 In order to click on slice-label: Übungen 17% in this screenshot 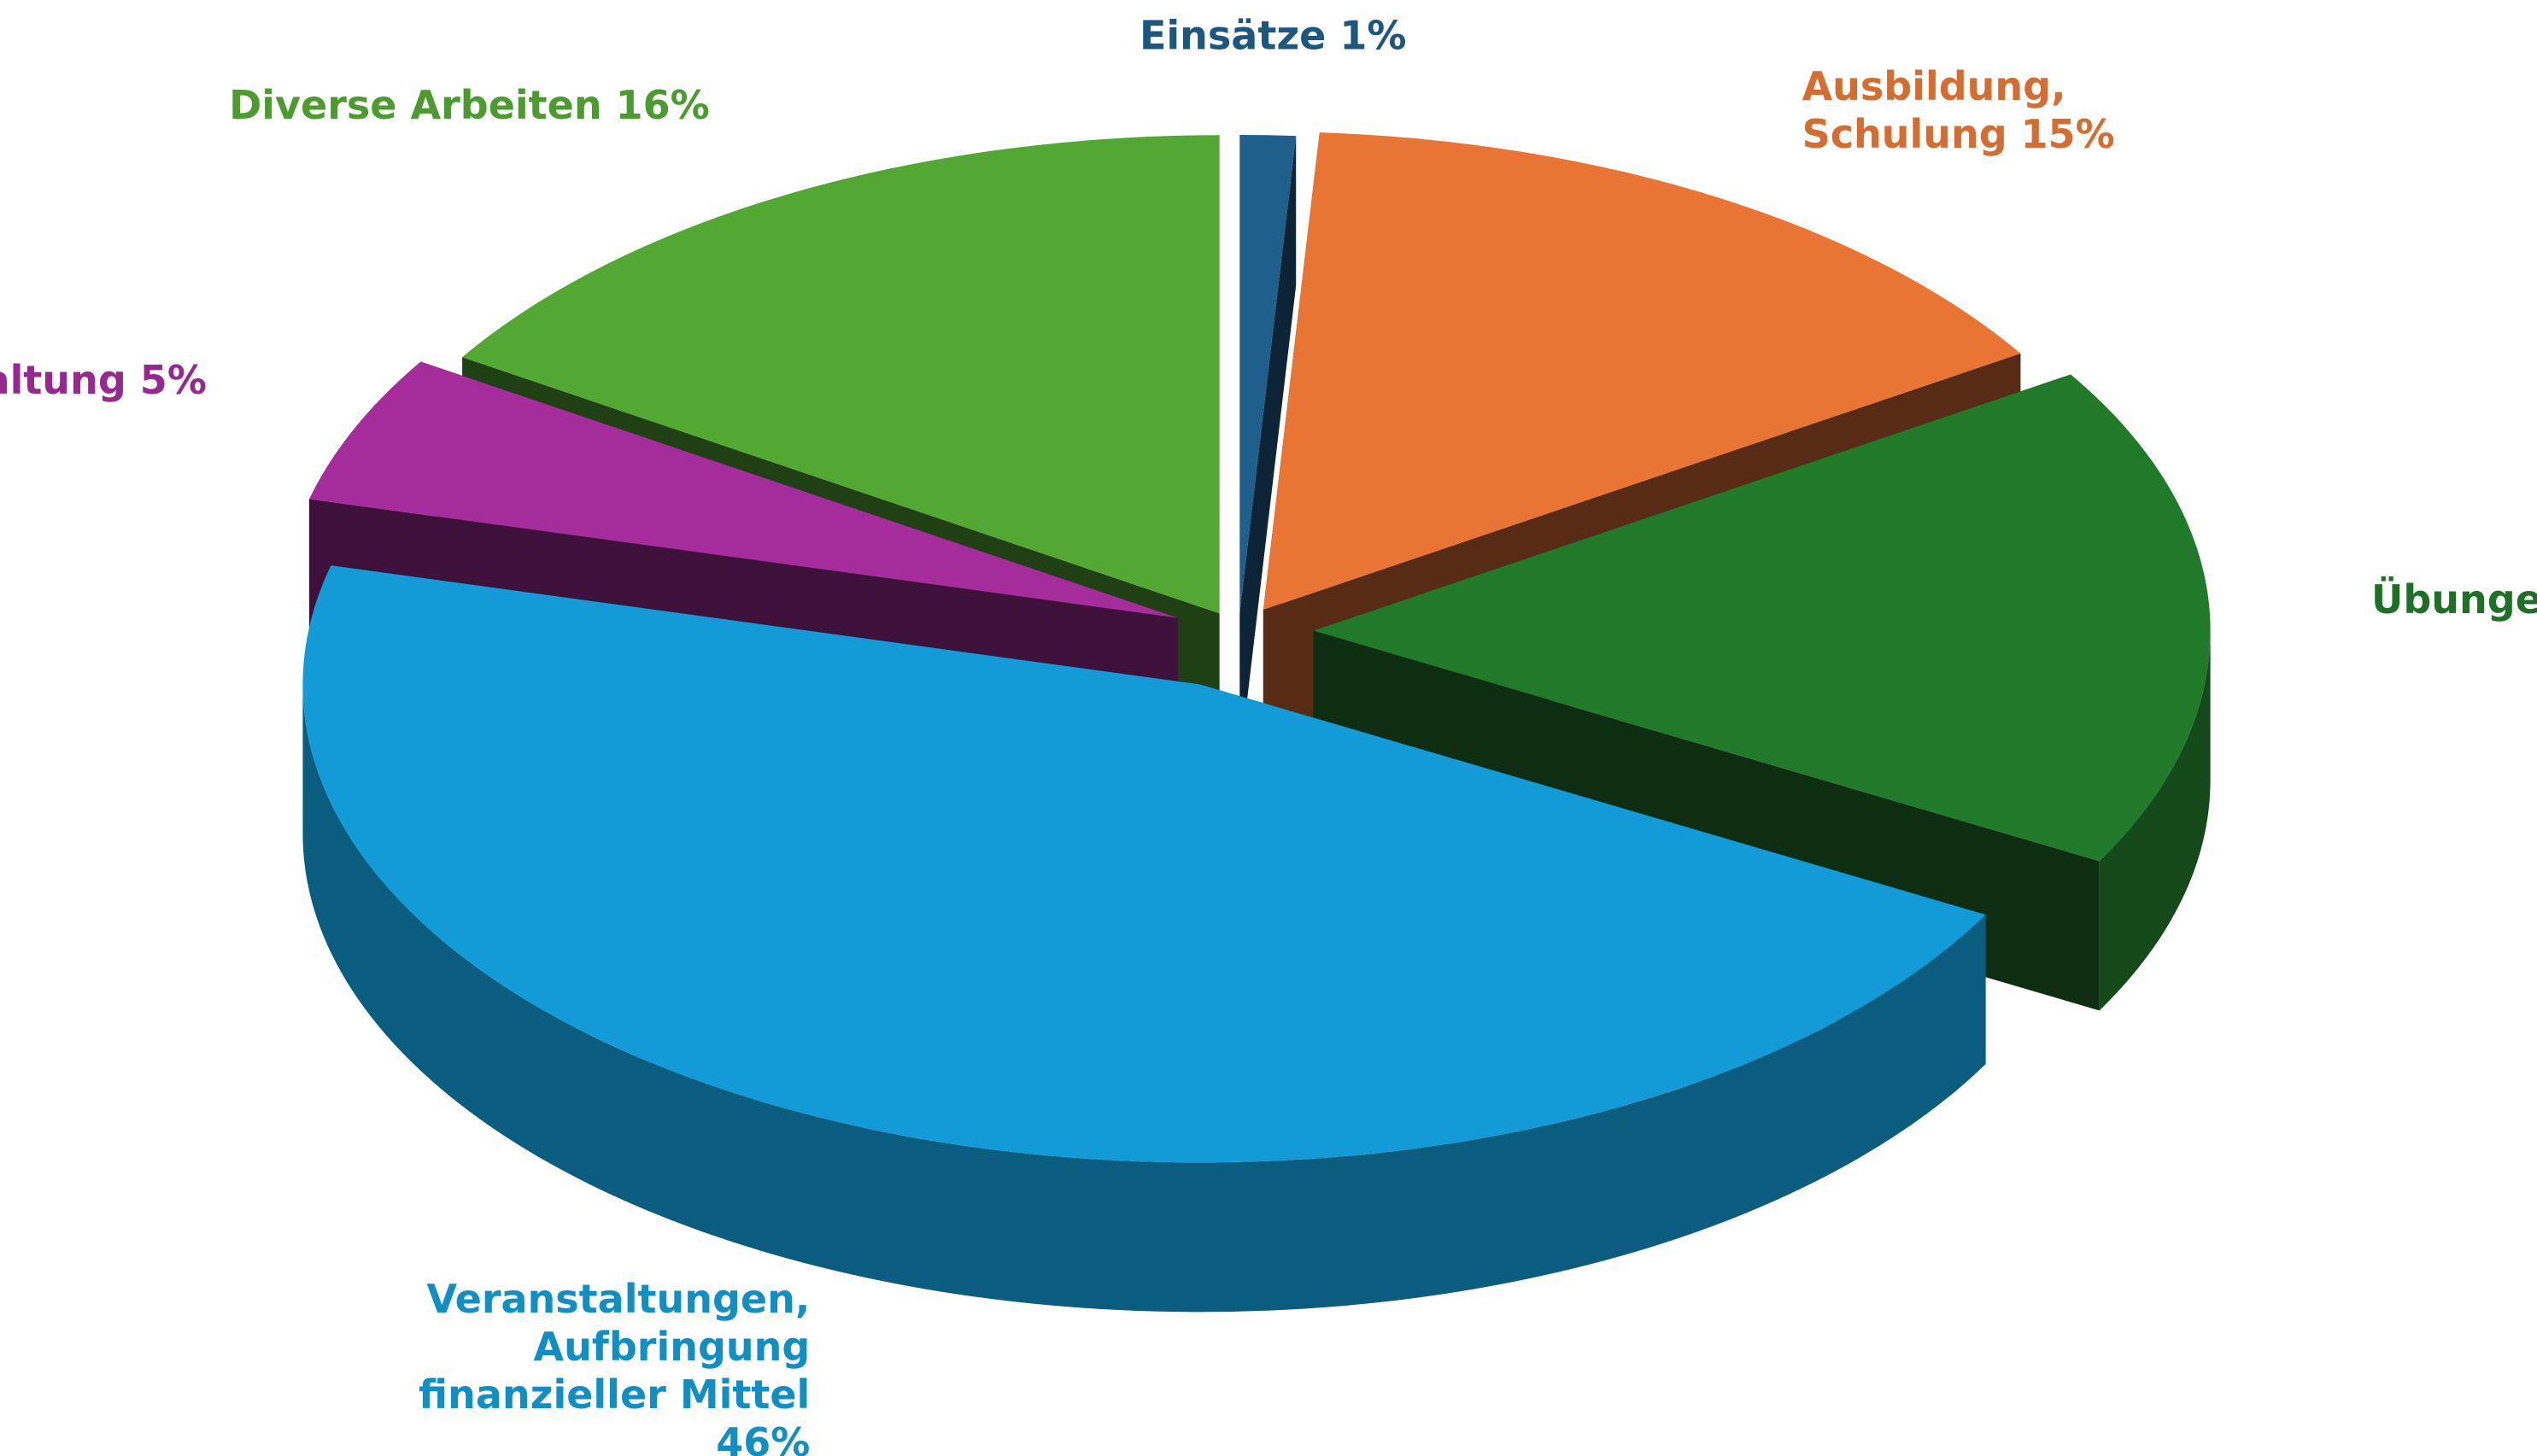, I will do `click(2454, 599)`.